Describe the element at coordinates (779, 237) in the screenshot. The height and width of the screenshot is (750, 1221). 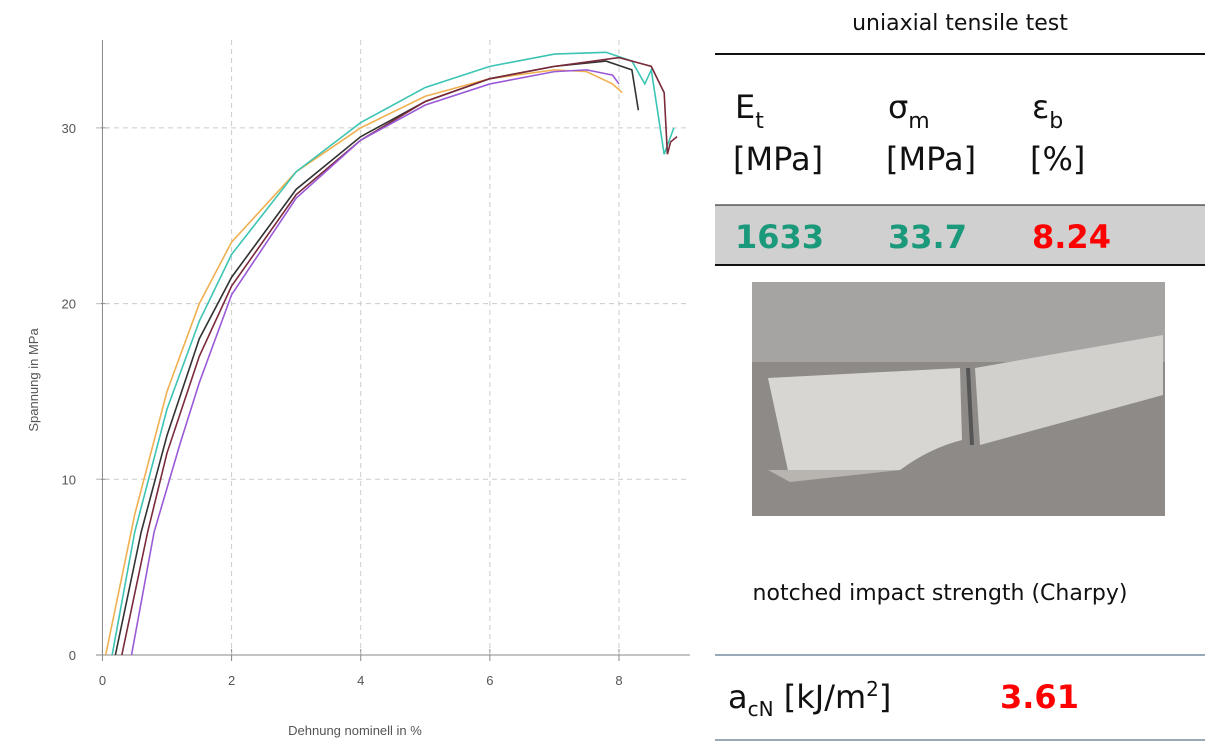
I see `cell: 1633` at that location.